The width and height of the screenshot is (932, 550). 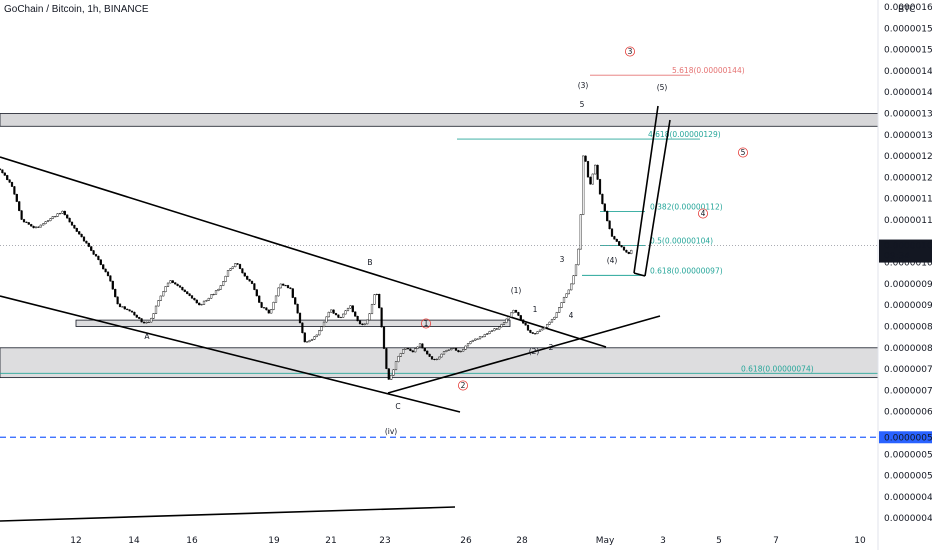 What do you see at coordinates (571, 315) in the screenshot?
I see `wave-label: 4` at bounding box center [571, 315].